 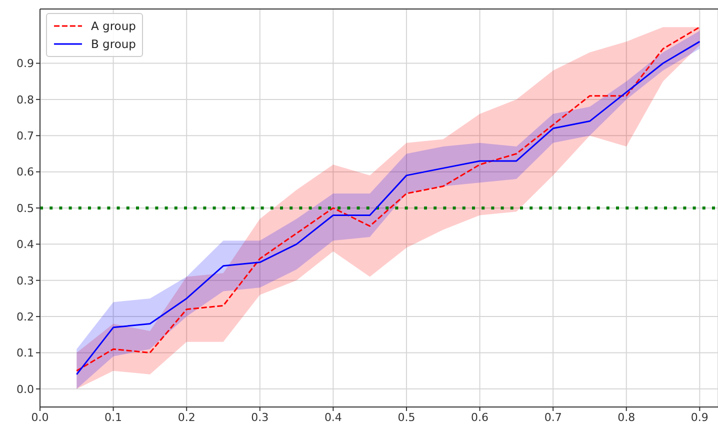 What do you see at coordinates (333, 417) in the screenshot?
I see `x-tick-label: 0.4` at bounding box center [333, 417].